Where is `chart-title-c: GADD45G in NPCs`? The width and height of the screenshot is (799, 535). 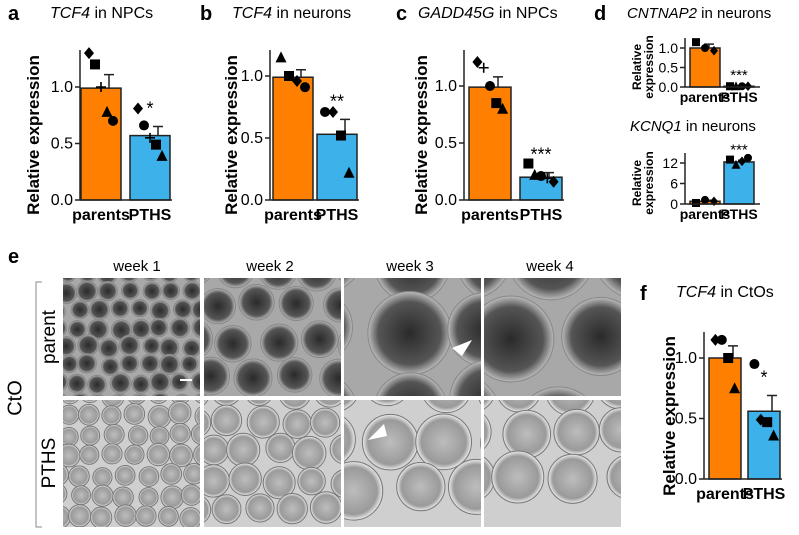
chart-title-c: GADD45G in NPCs is located at coordinates (488, 14).